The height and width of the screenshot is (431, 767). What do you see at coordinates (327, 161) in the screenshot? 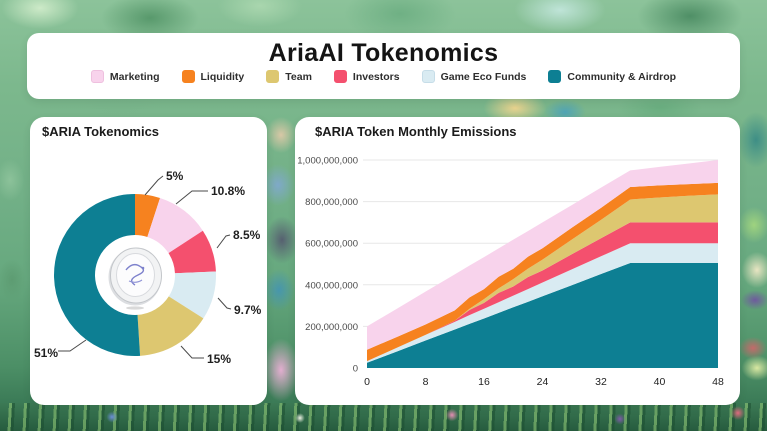
I see `y-tick-label: 1,000,000,000` at bounding box center [327, 161].